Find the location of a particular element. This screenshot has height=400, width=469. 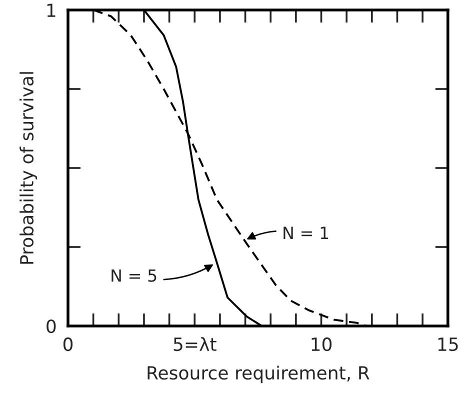

x-axis-title: Resource requirement, R is located at coordinates (259, 375).